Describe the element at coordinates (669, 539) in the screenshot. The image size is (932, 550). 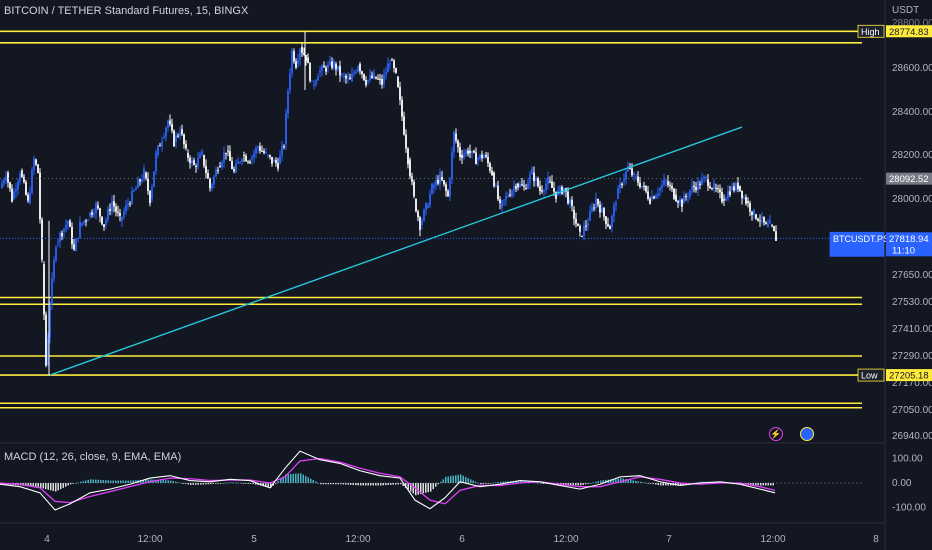
I see `time-axis-label: 7` at that location.